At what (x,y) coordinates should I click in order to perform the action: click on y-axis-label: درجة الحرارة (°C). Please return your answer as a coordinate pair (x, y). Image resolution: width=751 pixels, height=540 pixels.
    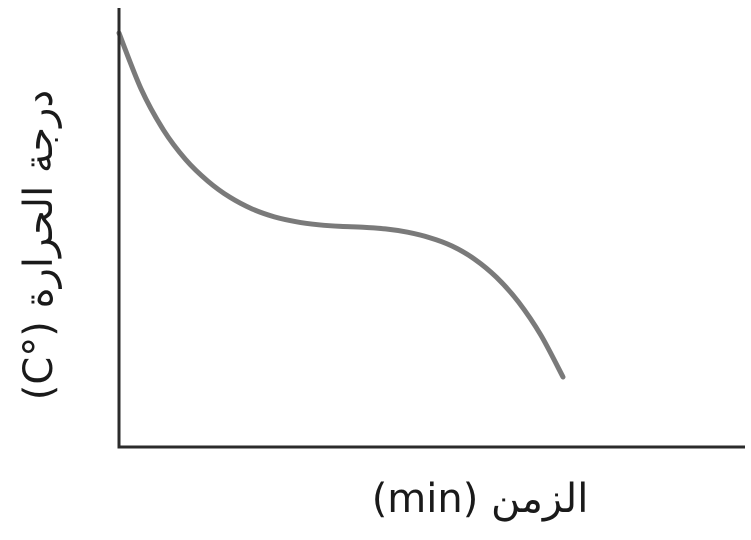
    Looking at the image, I should click on (39, 245).